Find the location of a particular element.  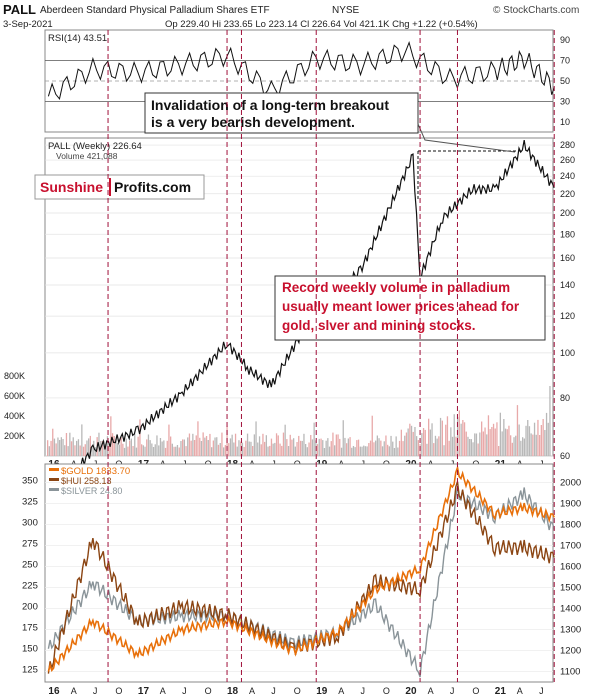

metals-right-tick: 1800 is located at coordinates (570, 525).